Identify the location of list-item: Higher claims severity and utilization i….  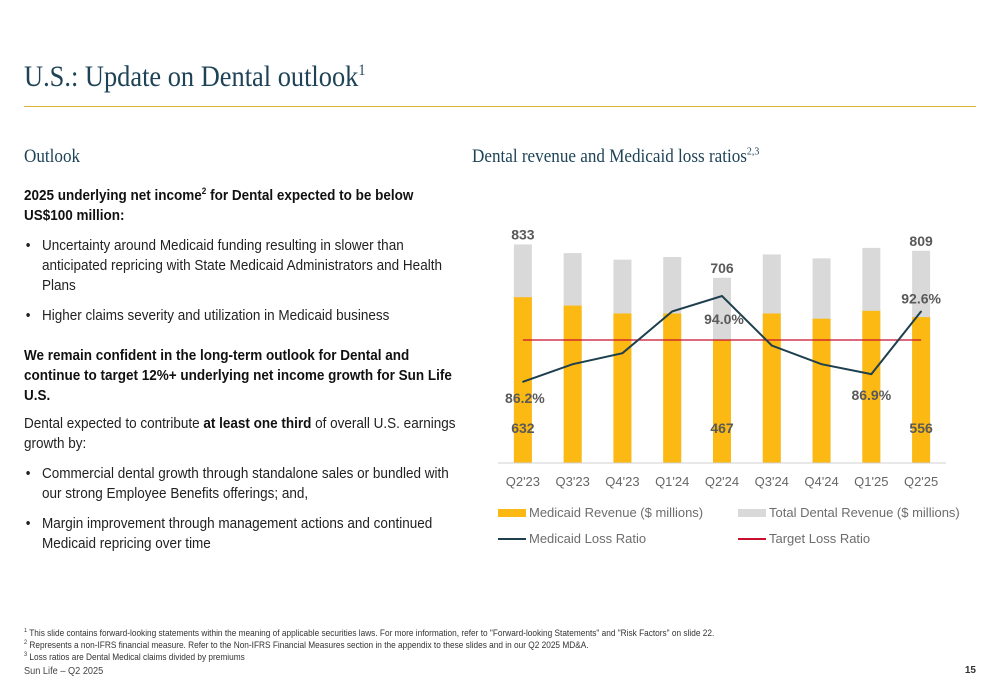
(240, 316).